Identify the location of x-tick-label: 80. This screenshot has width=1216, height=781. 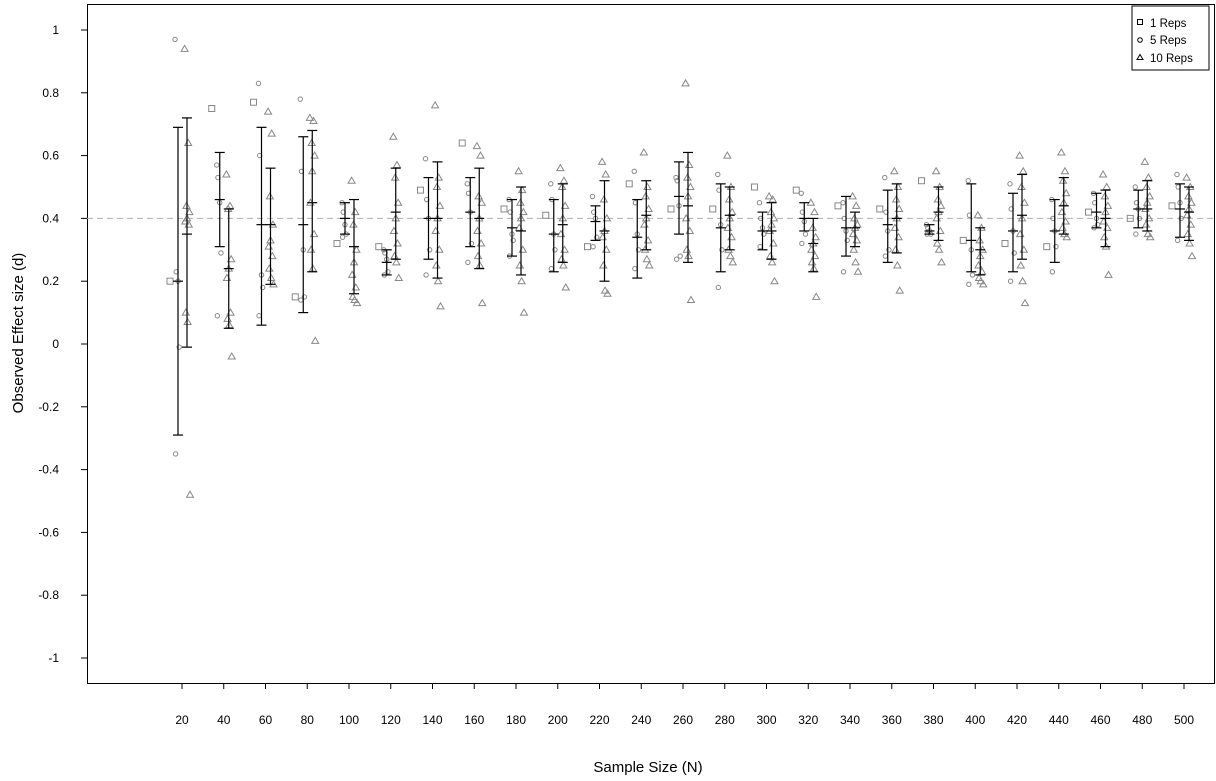
(308, 720).